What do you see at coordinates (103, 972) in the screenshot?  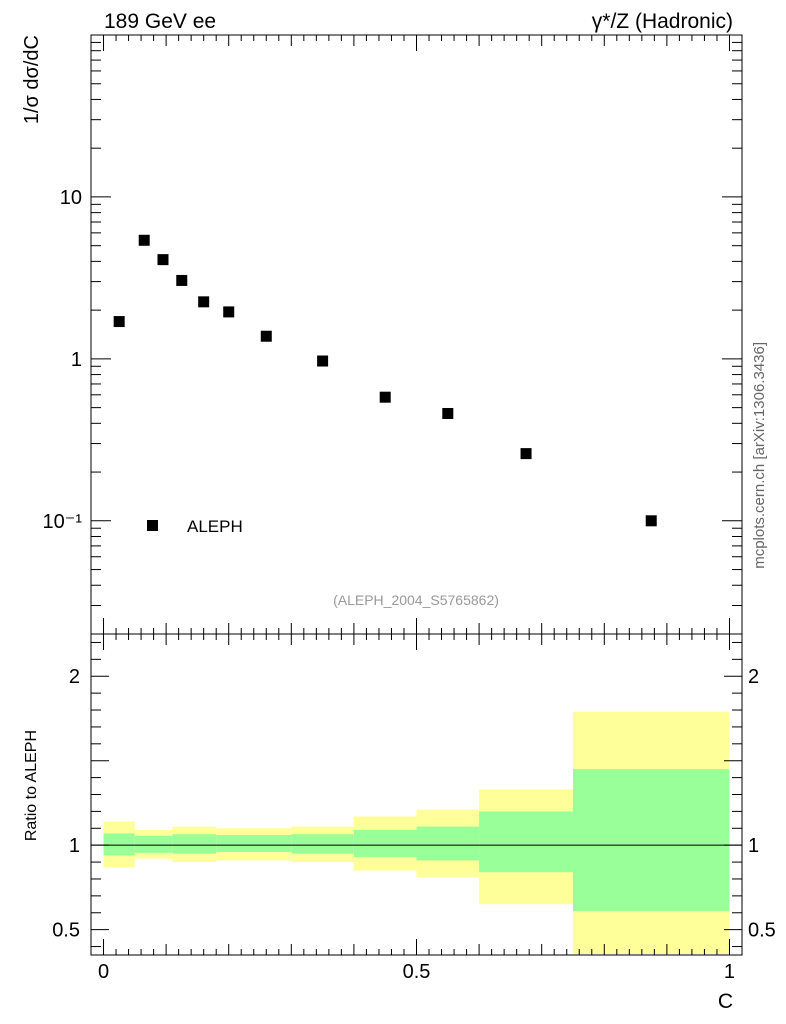 I see `x-tick-label: 0` at bounding box center [103, 972].